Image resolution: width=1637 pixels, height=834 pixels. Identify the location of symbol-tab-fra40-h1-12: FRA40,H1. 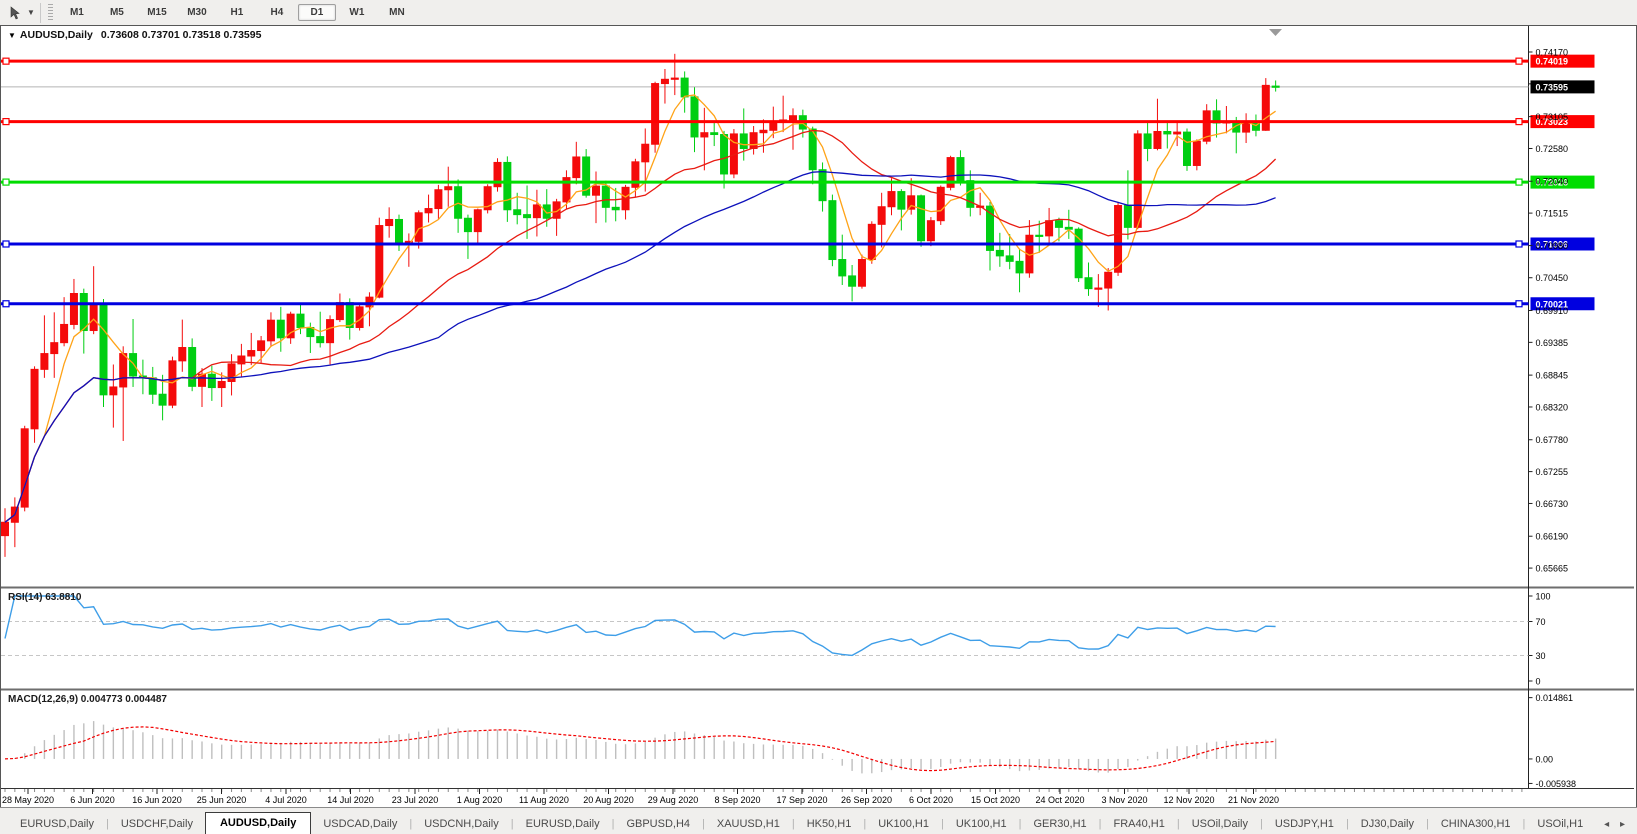
(1139, 824).